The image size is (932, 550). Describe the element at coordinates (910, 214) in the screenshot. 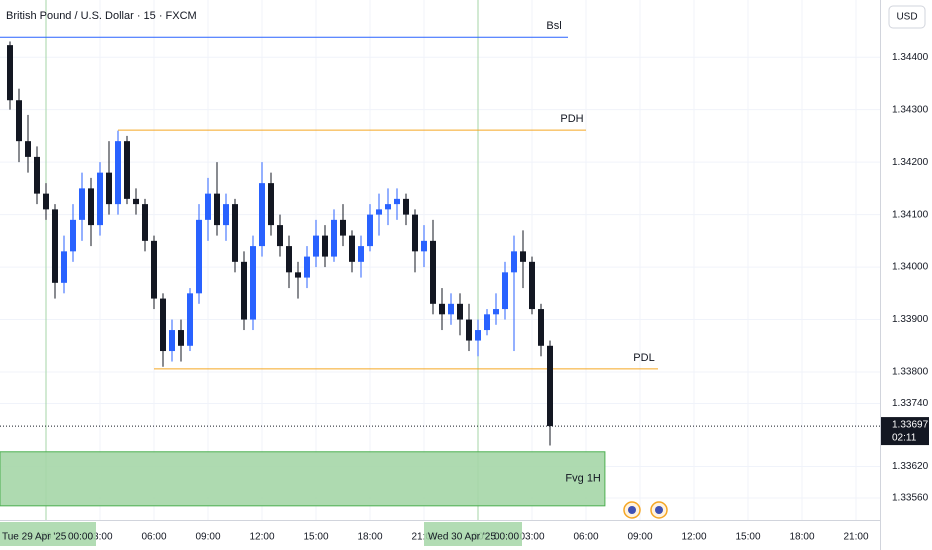

I see `y-tick-label: 1.34100` at that location.